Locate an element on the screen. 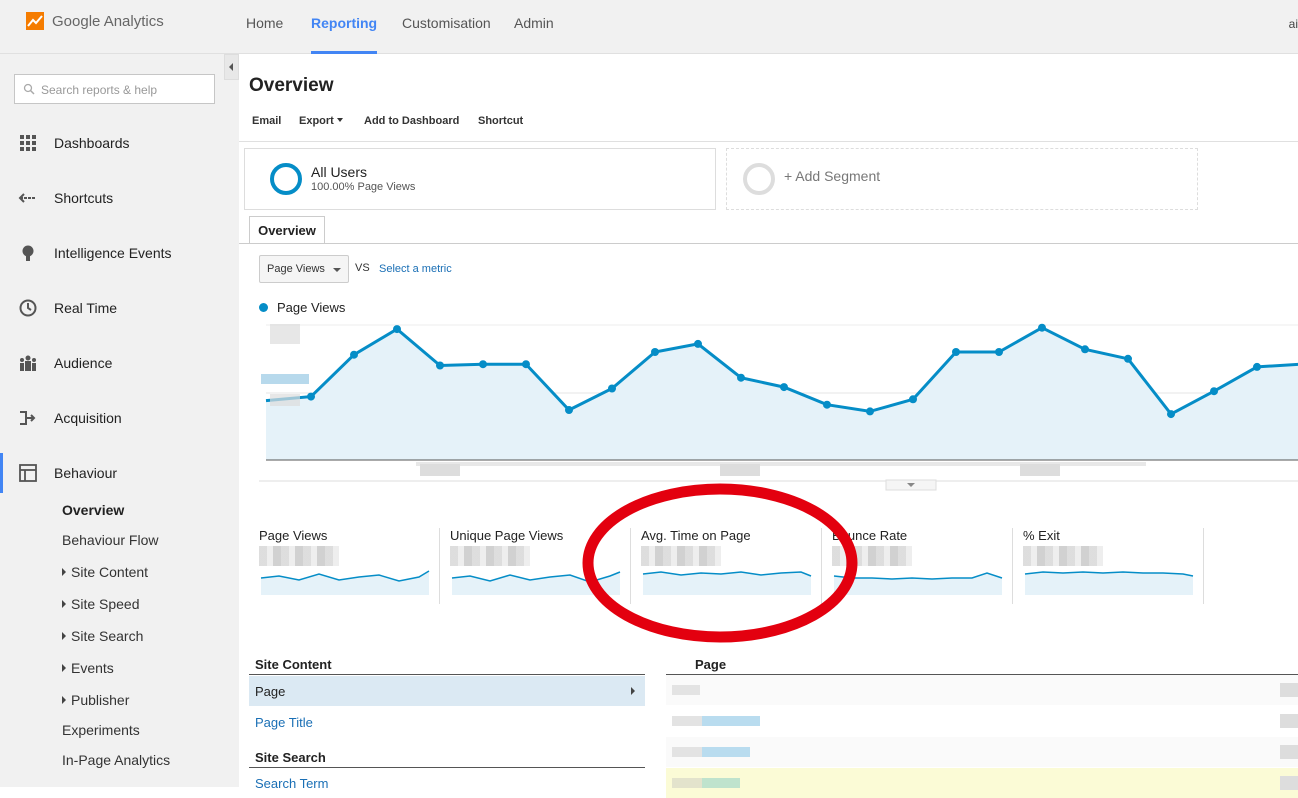  dimension-page-row: Page is located at coordinates (447, 691).